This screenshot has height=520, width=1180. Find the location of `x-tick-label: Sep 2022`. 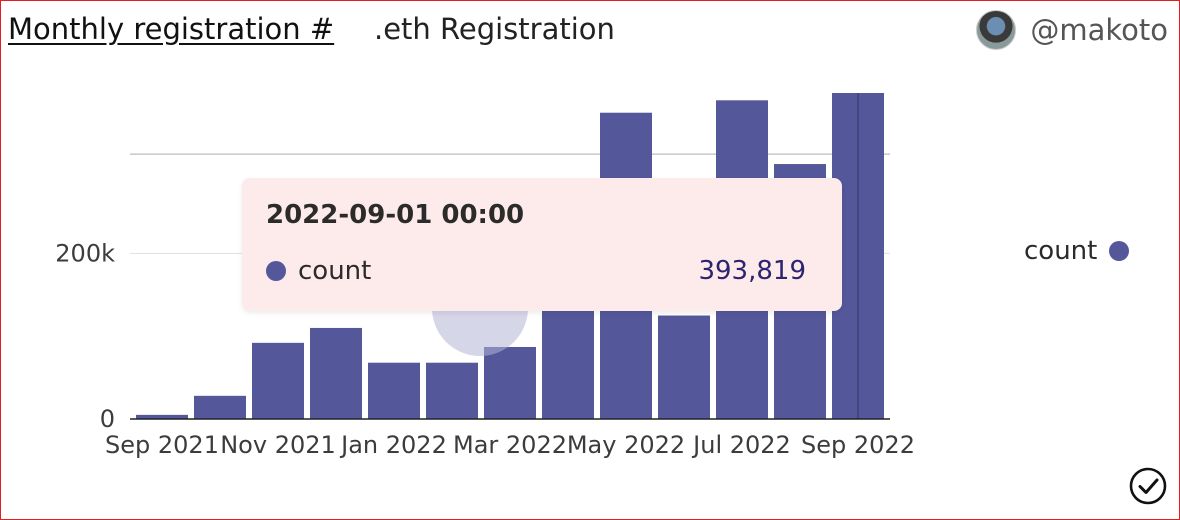

x-tick-label: Sep 2022 is located at coordinates (858, 445).